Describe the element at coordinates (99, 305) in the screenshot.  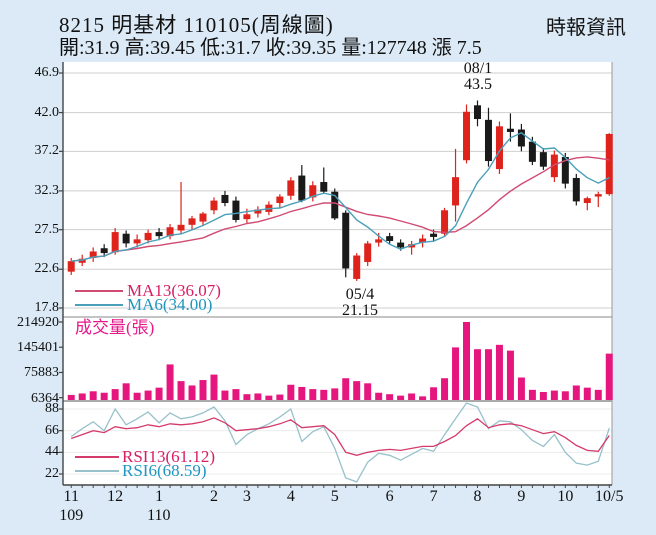
I see `ma6-legend-swatch` at that location.